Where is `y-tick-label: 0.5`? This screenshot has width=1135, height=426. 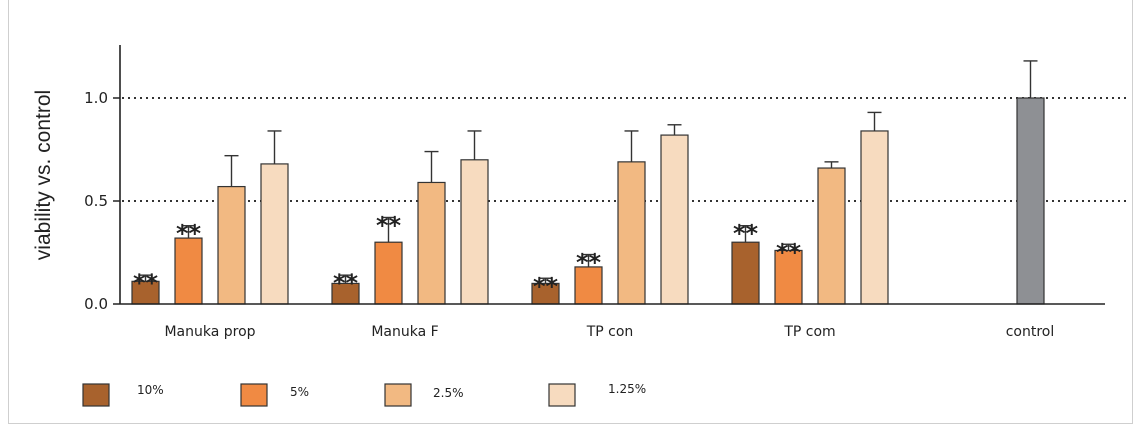
y-tick-label: 0.5 is located at coordinates (96, 201).